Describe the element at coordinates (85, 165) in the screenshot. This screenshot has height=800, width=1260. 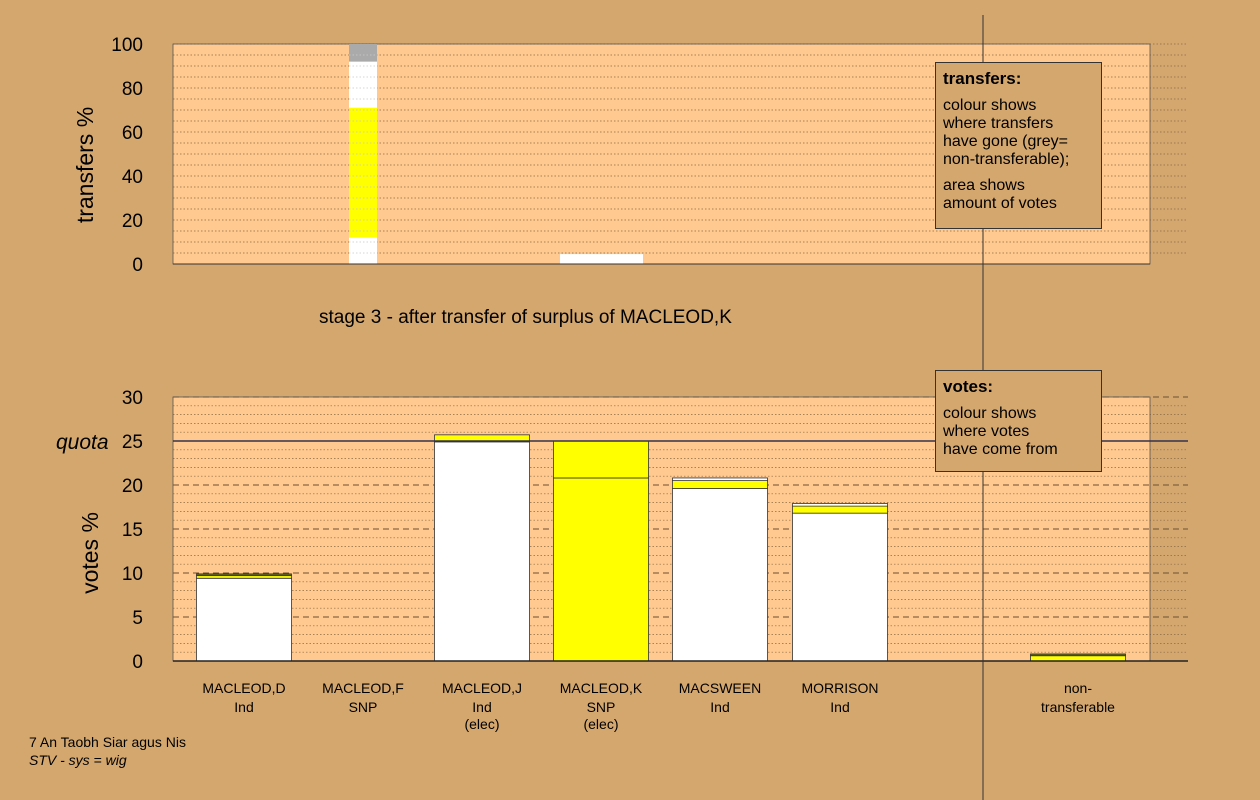
I see `transfers-y-axis-label: transfers %` at that location.